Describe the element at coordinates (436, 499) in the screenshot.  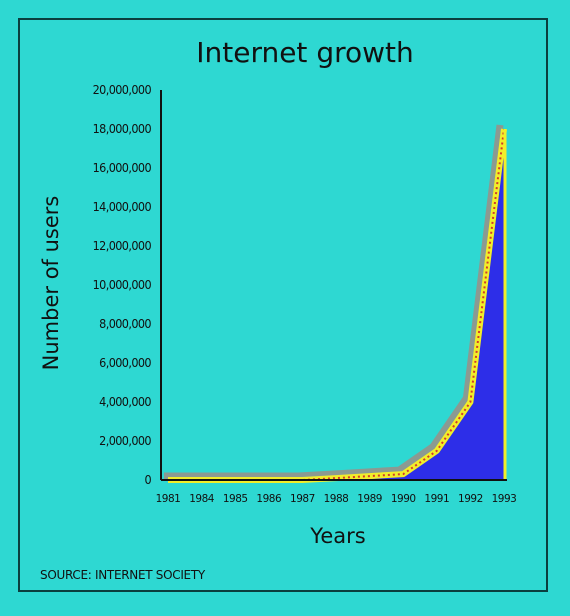
I see `x-tick-label: 1991` at that location.